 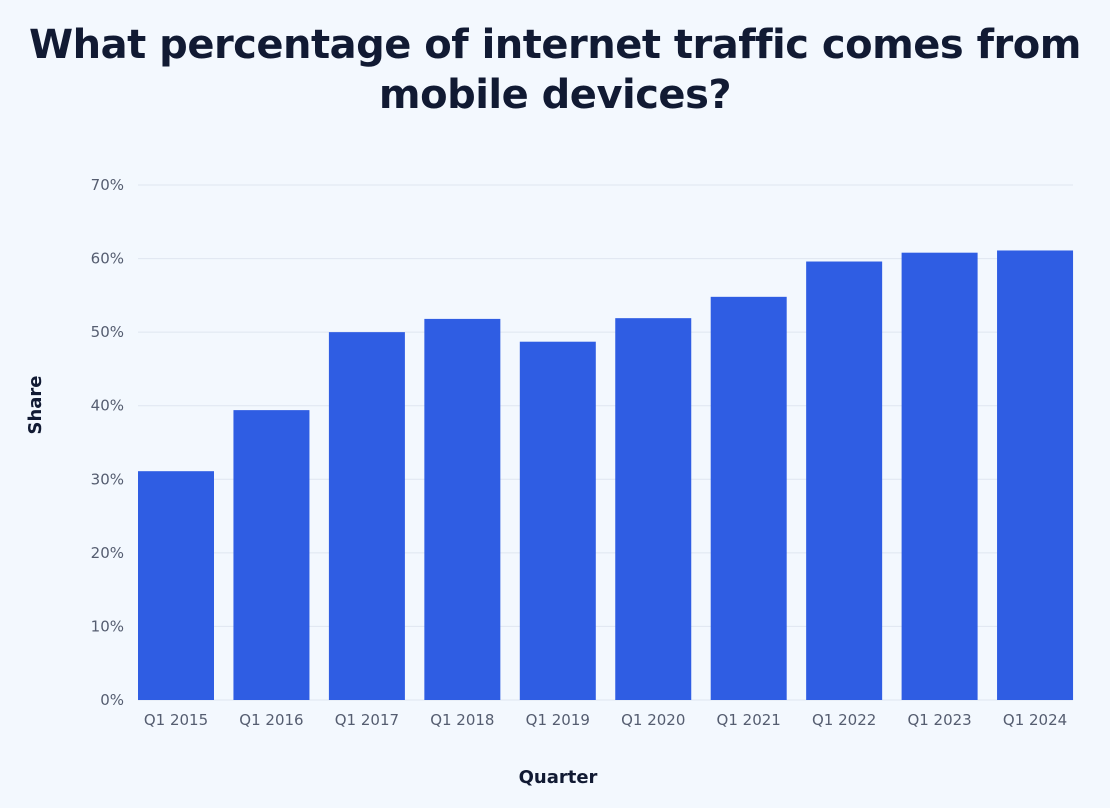 I want to click on y-tick-label: 30%, so click(x=107, y=479).